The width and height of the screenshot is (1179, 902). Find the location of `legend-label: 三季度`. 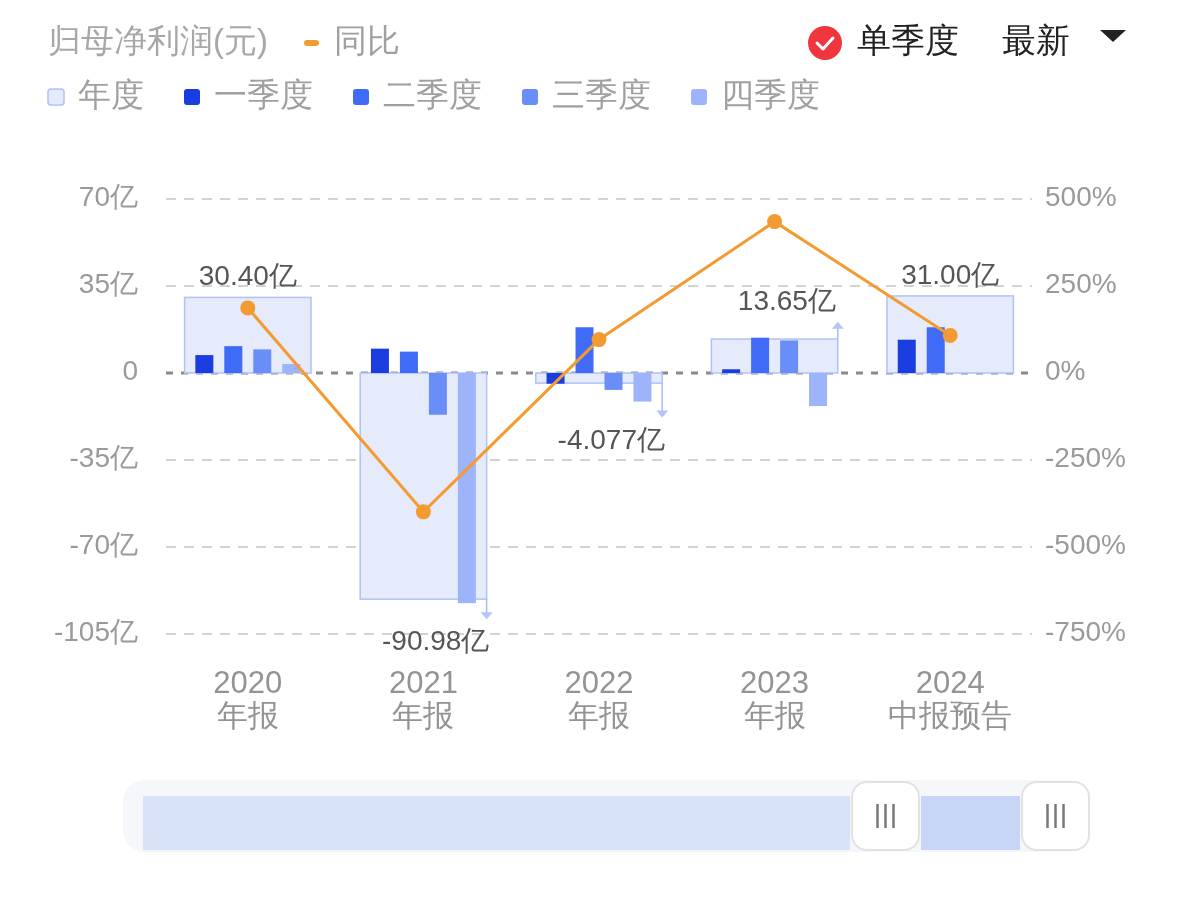

legend-label: 三季度 is located at coordinates (601, 94).